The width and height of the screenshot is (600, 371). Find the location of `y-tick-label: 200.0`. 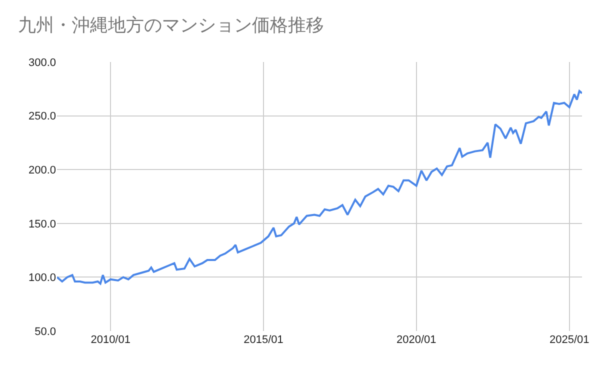

y-tick-label: 200.0 is located at coordinates (42, 170).